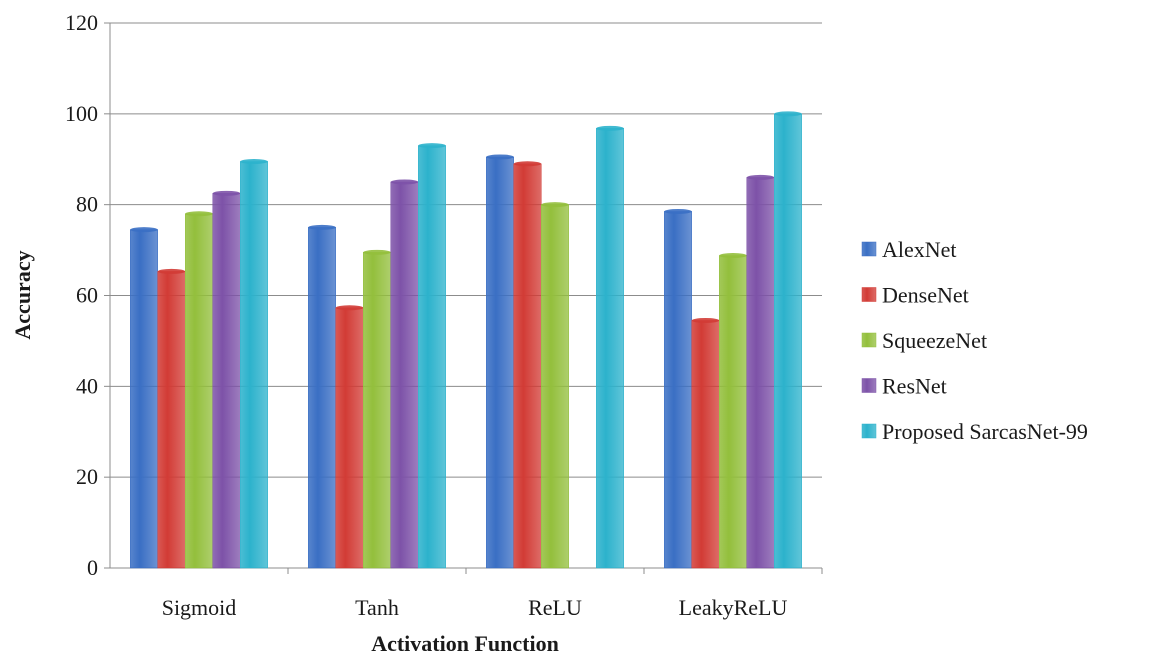 The height and width of the screenshot is (657, 1153). What do you see at coordinates (465, 643) in the screenshot?
I see `x-axis-title: Activation Function` at bounding box center [465, 643].